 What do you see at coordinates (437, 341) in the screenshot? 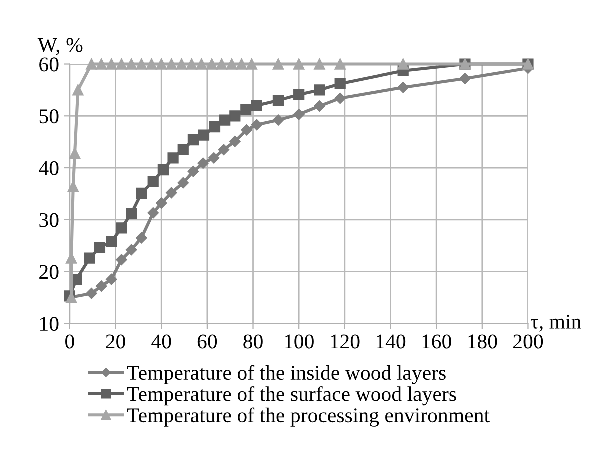
I see `x-tick-label: 160` at bounding box center [437, 341].